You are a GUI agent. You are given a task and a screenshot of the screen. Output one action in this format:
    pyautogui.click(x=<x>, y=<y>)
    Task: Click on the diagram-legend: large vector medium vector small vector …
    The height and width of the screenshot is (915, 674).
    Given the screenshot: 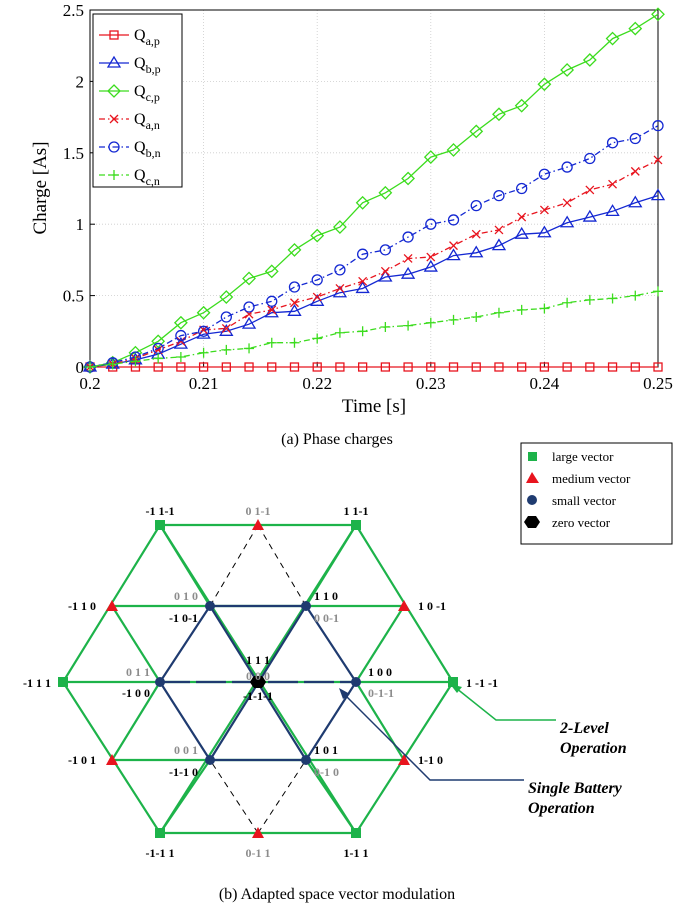 What is the action you would take?
    pyautogui.click(x=596, y=493)
    